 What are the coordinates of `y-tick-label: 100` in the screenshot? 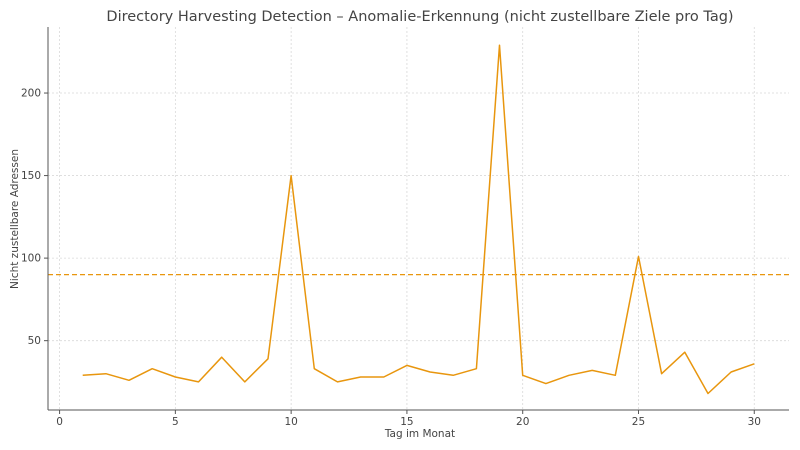 It's located at (31, 259).